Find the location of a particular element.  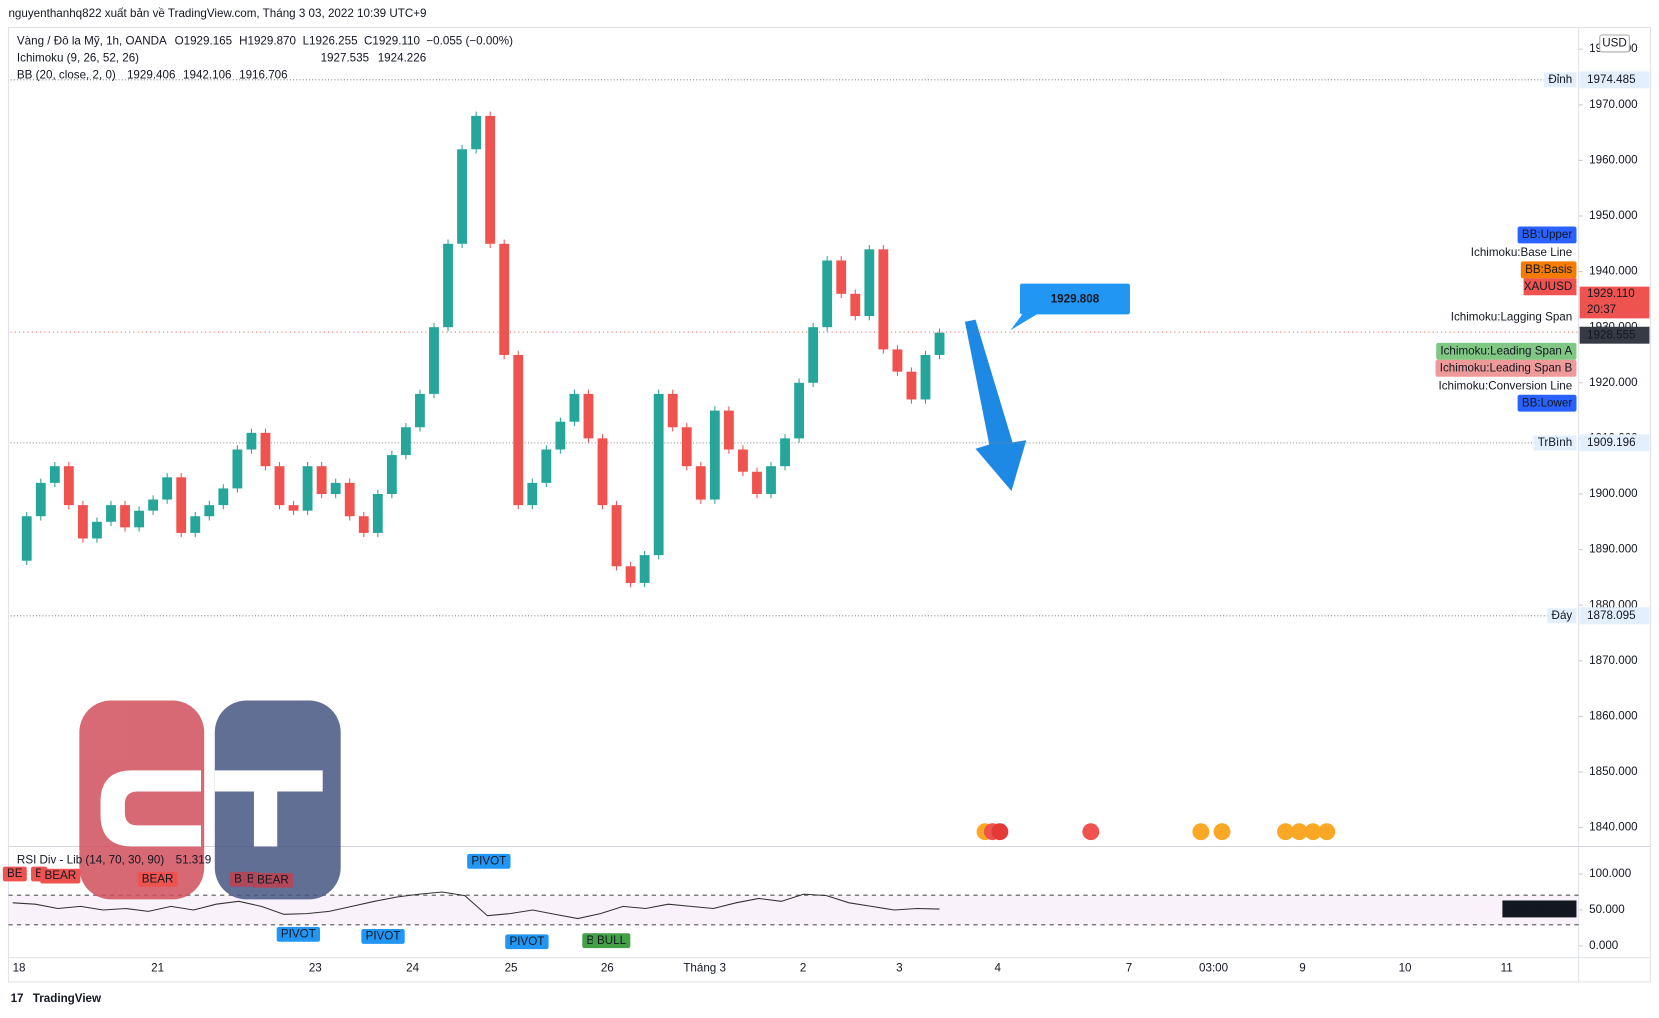

last-price: 1929.110 is located at coordinates (1611, 293).